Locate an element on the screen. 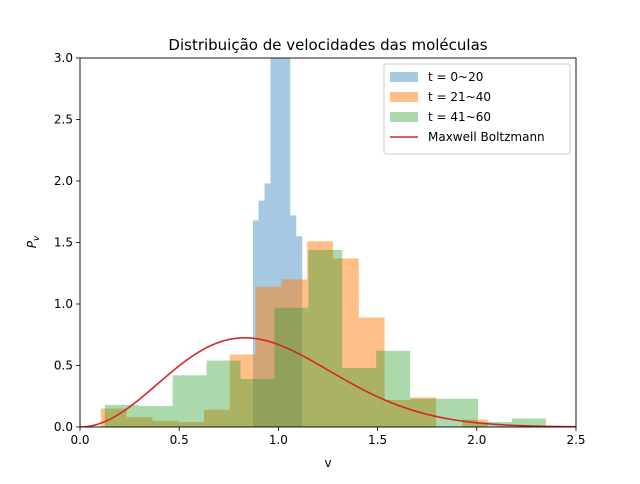 The height and width of the screenshot is (484, 640). legend-label: t = 41~60 is located at coordinates (459, 117).